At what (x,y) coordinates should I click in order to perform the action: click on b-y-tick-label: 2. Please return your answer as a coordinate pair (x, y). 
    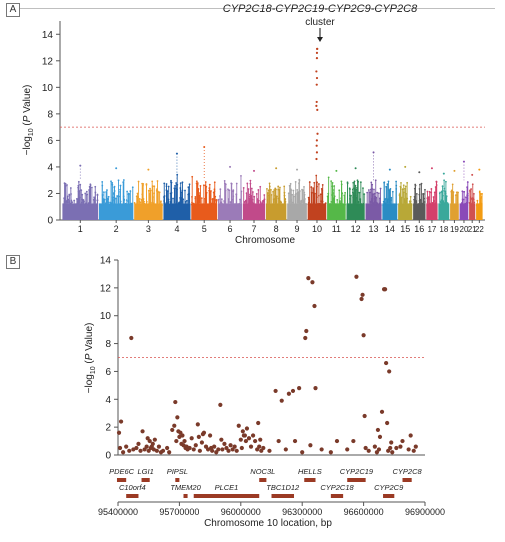
    Looking at the image, I should click on (108, 428).